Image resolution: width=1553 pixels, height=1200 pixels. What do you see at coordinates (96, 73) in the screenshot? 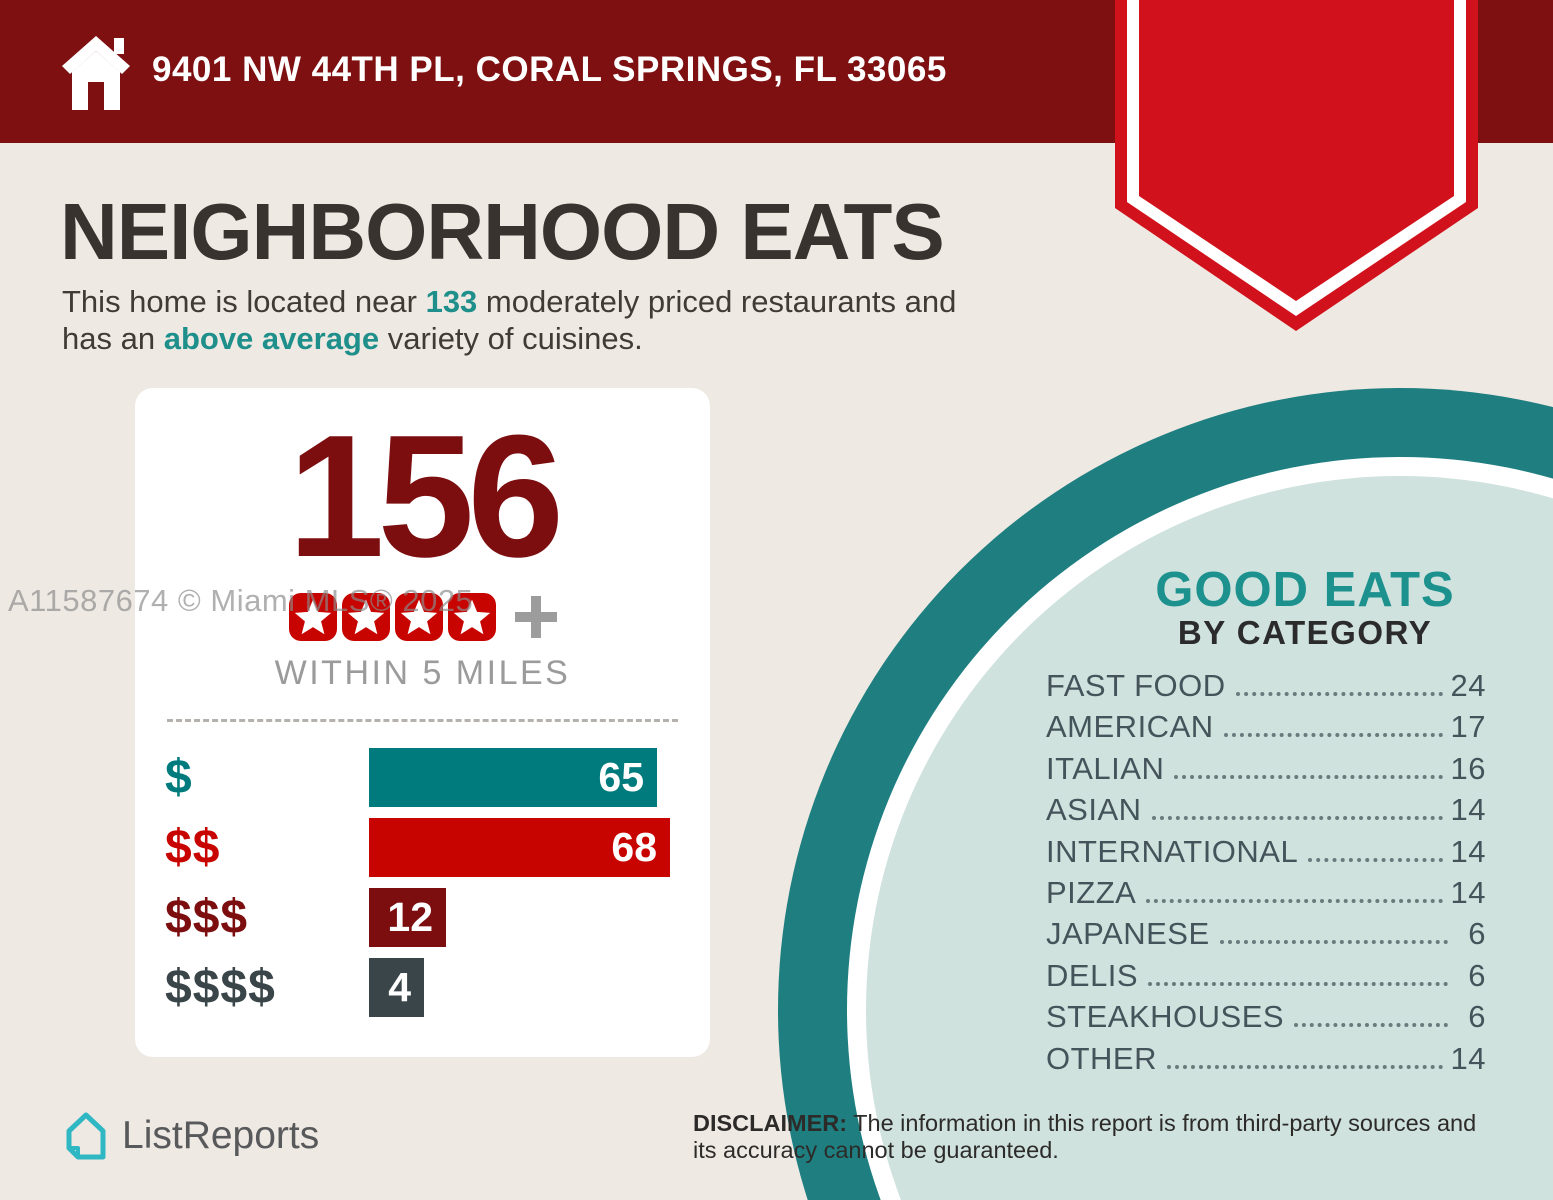
I see `home-icon` at bounding box center [96, 73].